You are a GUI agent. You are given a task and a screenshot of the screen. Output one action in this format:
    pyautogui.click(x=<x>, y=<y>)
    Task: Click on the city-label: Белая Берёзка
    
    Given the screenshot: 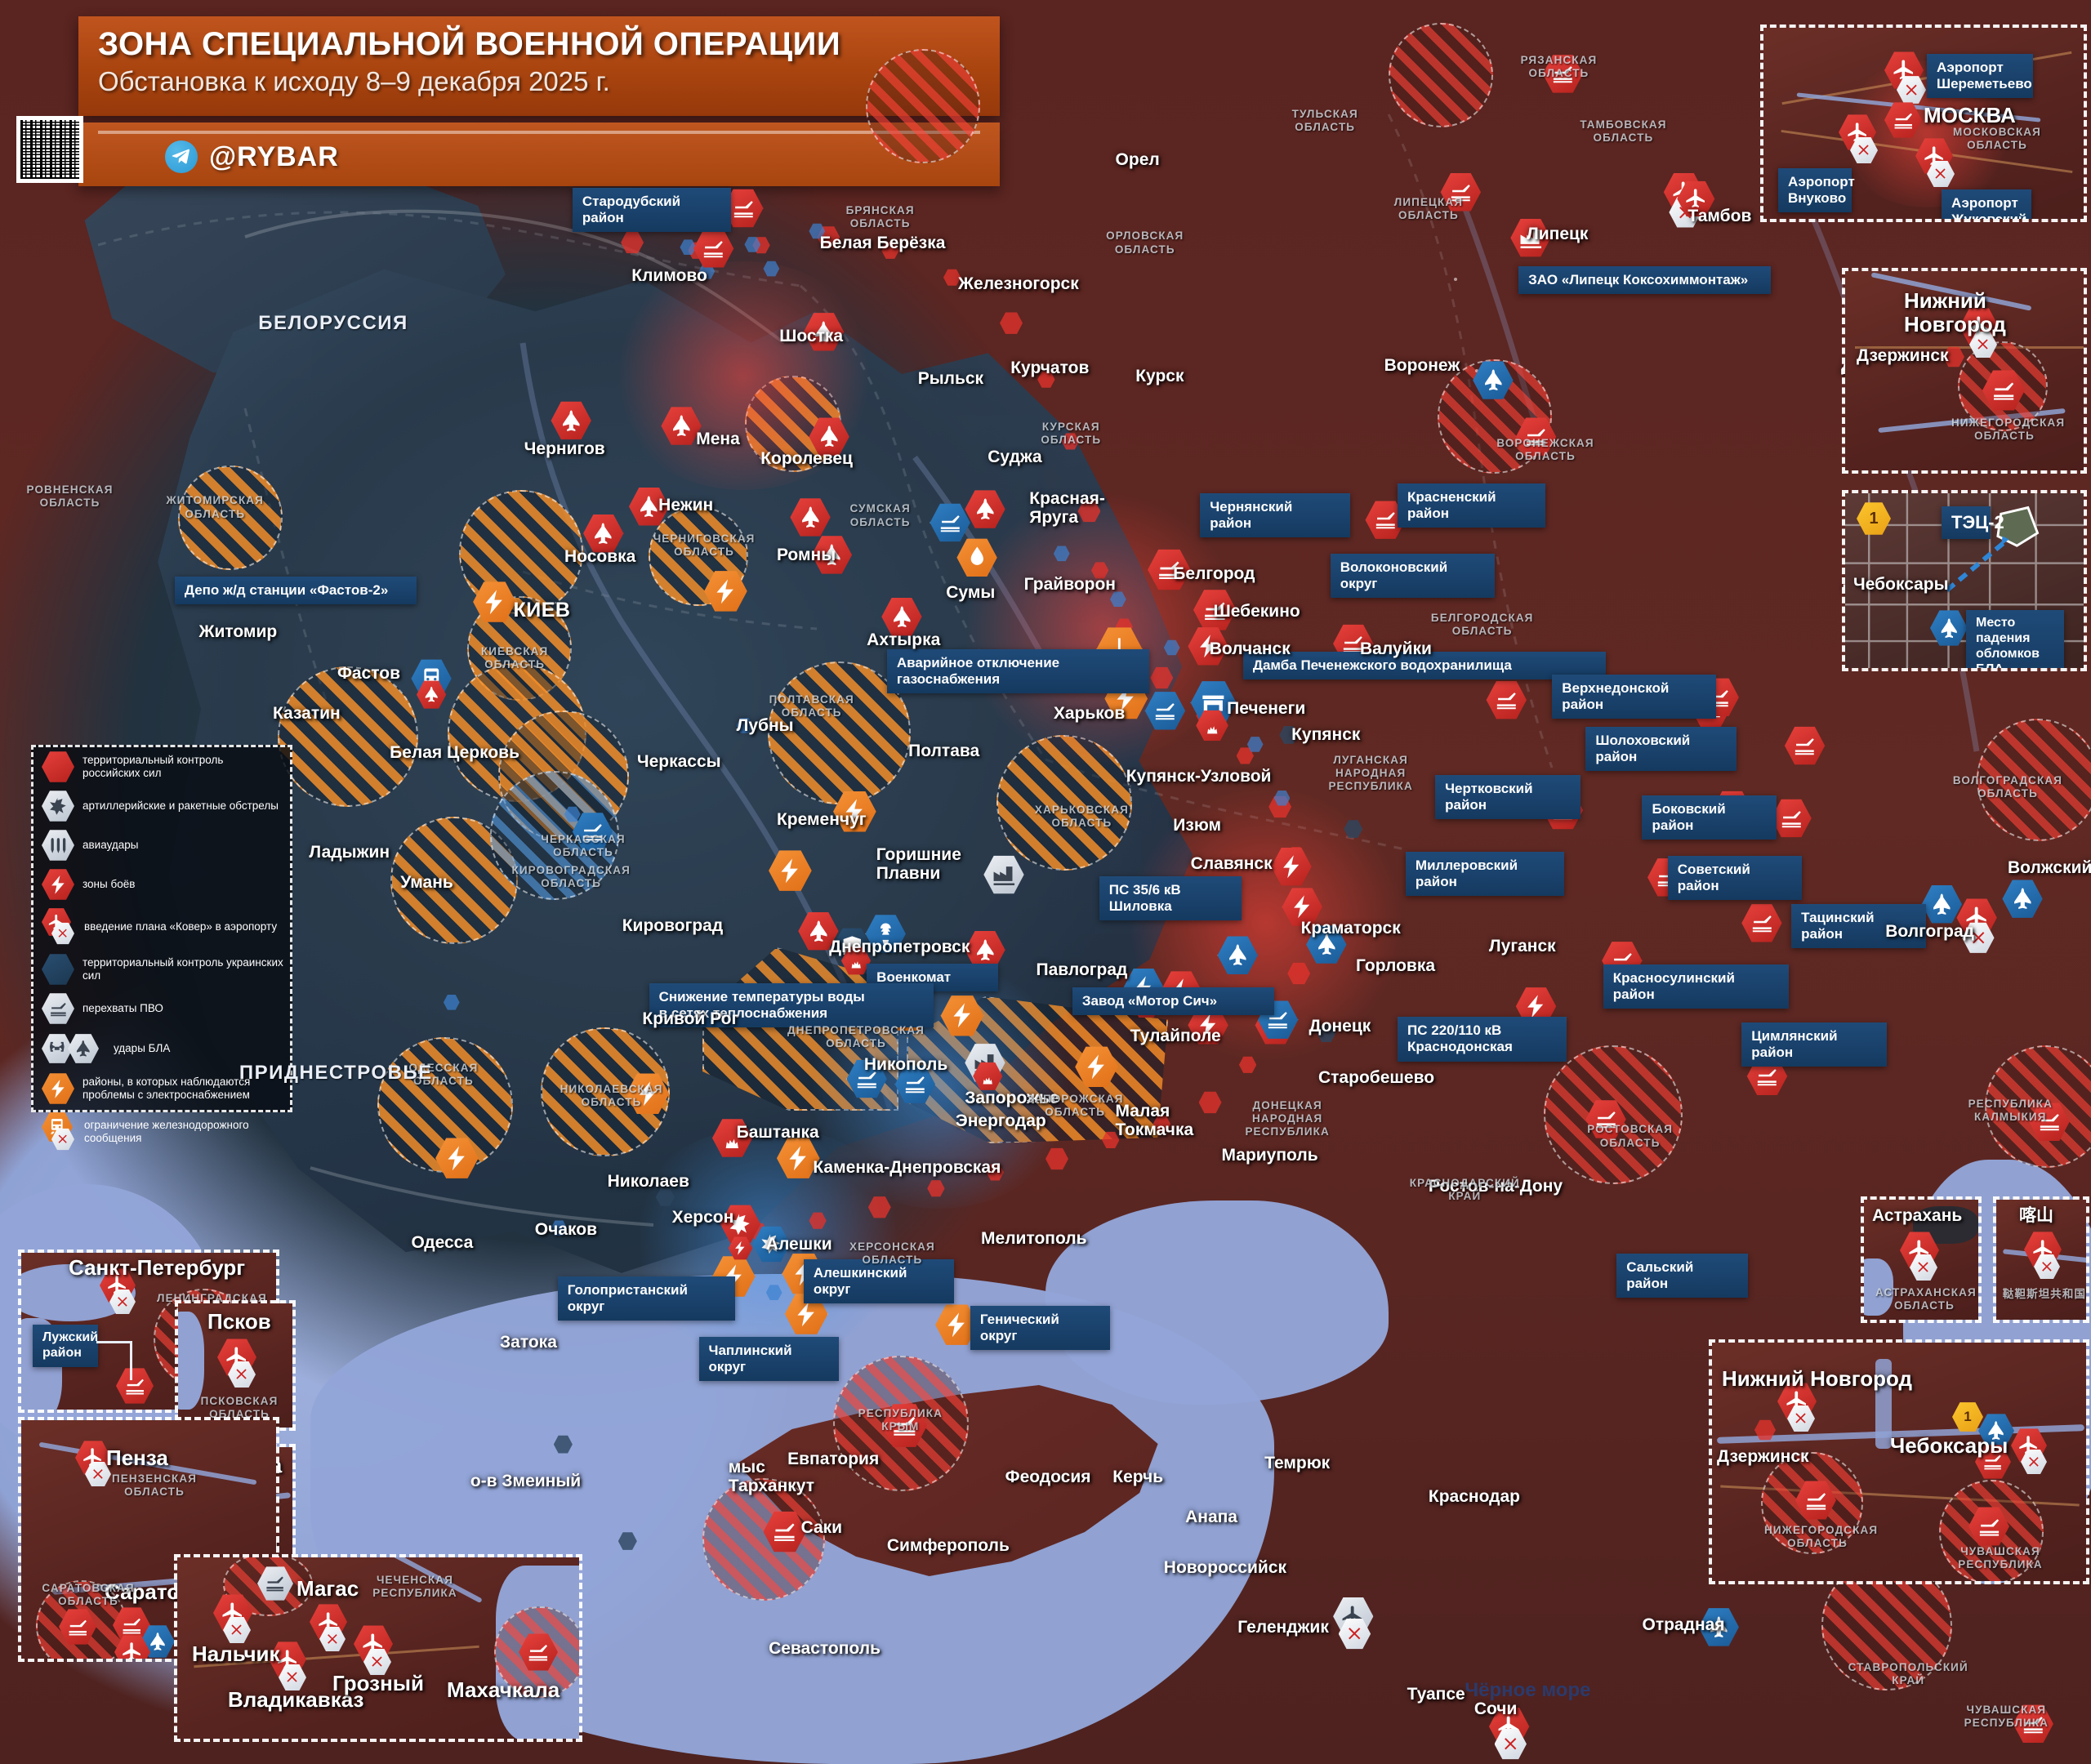 What is the action you would take?
    pyautogui.click(x=882, y=243)
    